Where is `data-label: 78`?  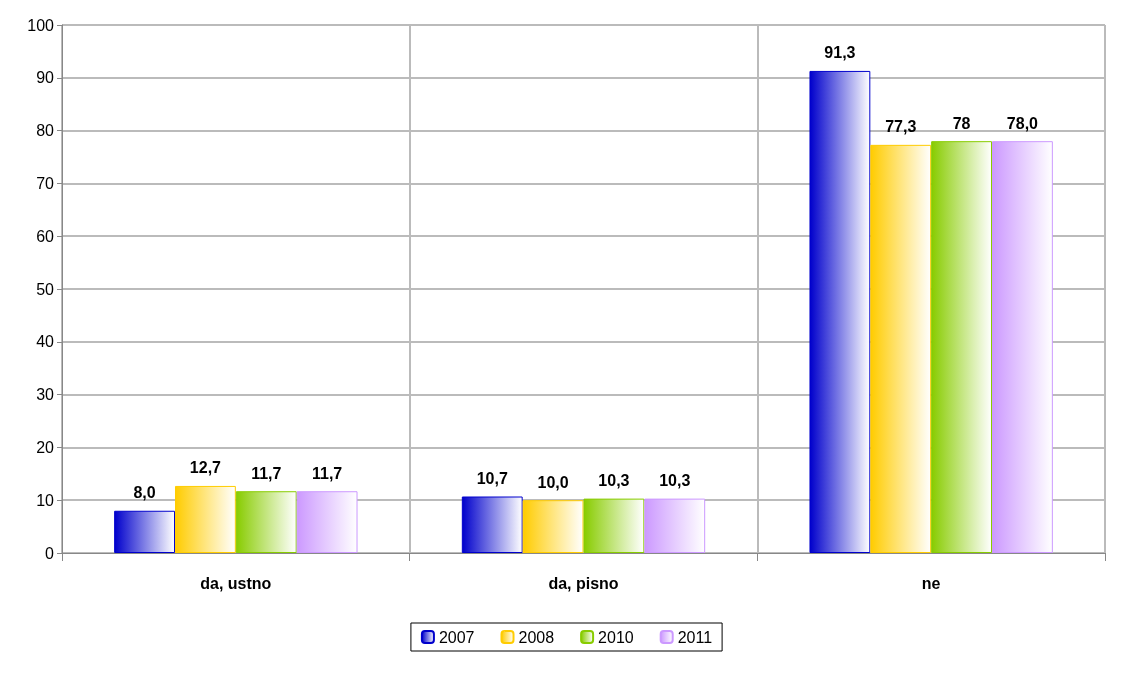 data-label: 78 is located at coordinates (961, 123).